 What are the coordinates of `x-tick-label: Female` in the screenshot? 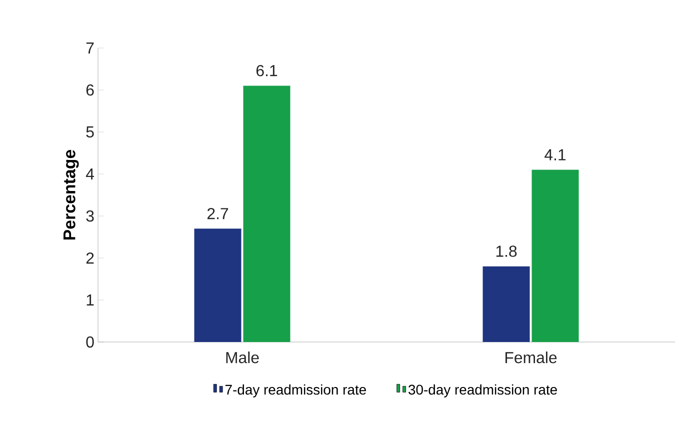 It's located at (531, 358).